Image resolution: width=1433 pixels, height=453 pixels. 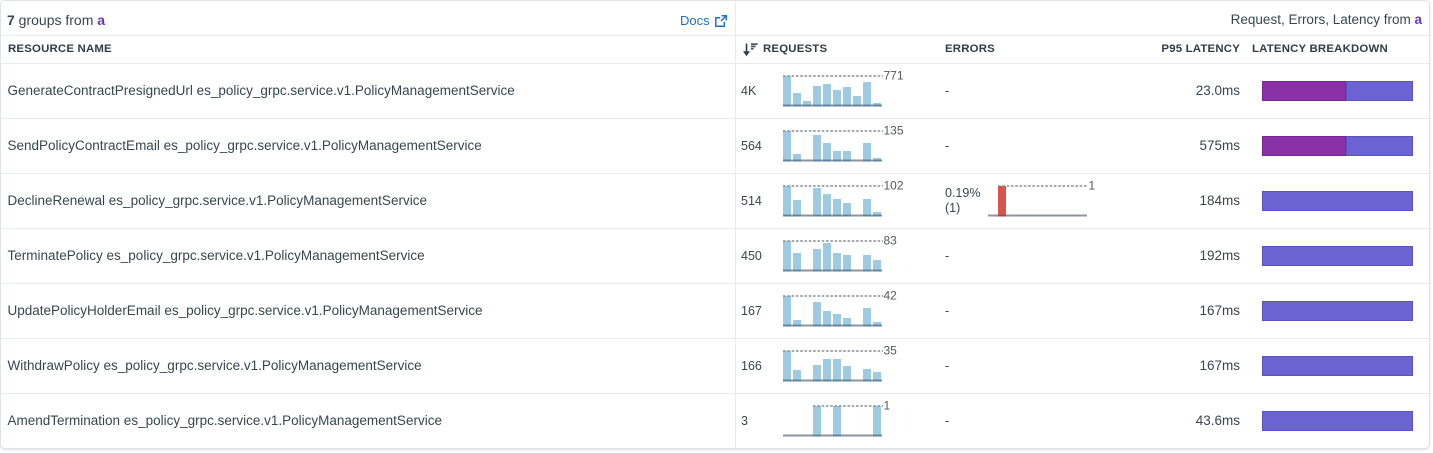 What do you see at coordinates (891, 297) in the screenshot?
I see `svg-text: 42` at bounding box center [891, 297].